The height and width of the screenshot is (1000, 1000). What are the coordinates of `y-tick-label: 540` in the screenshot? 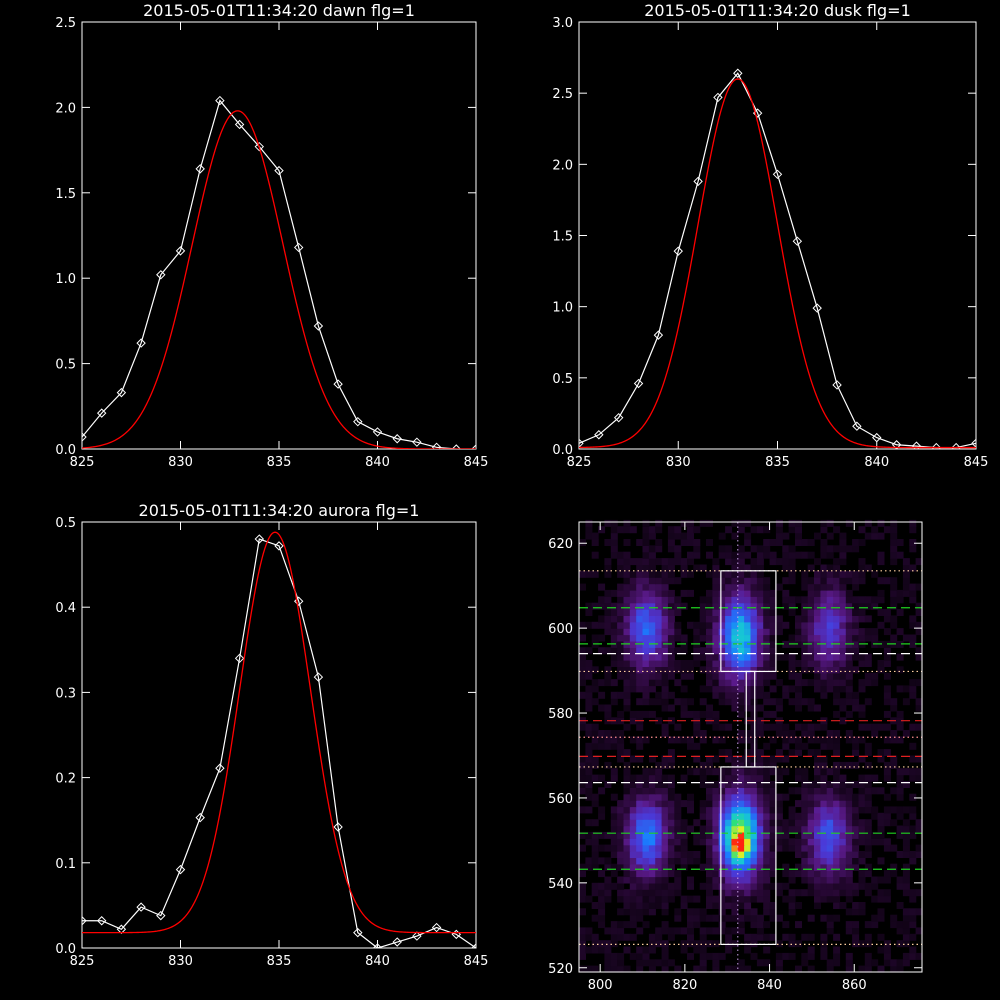 It's located at (560, 884).